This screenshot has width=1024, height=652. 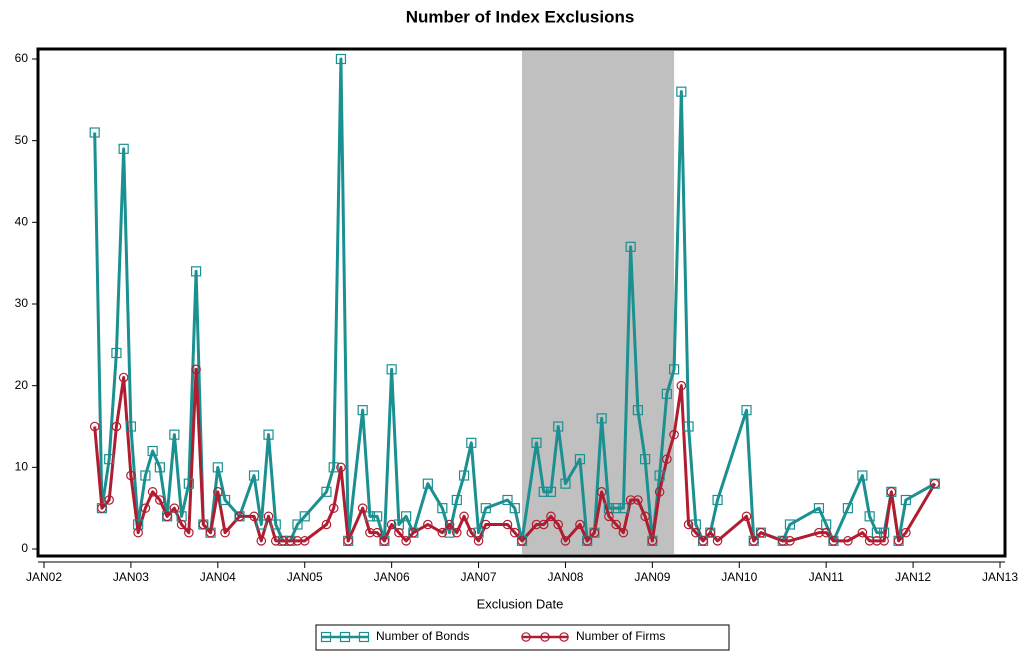 I want to click on x-axis-label: Exclusion Date, so click(x=520, y=603).